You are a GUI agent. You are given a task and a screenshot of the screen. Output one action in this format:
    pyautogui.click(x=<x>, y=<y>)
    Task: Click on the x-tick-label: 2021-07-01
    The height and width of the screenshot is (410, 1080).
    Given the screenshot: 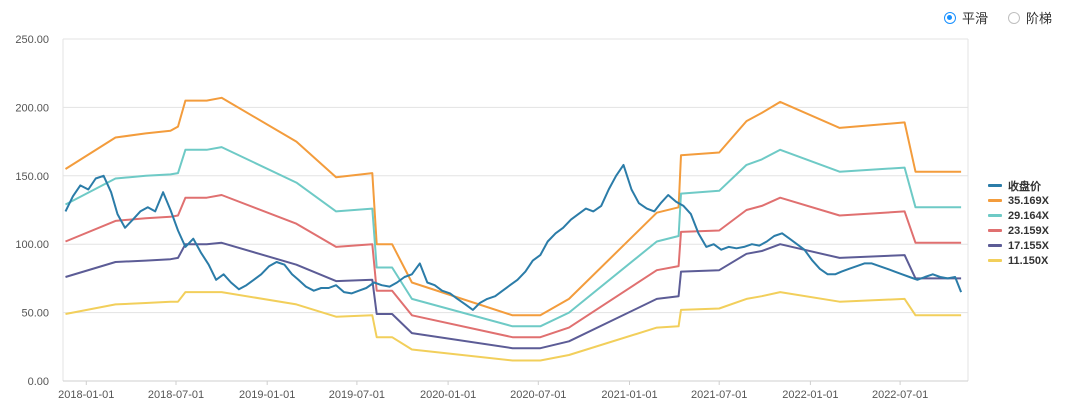 What is the action you would take?
    pyautogui.click(x=719, y=395)
    